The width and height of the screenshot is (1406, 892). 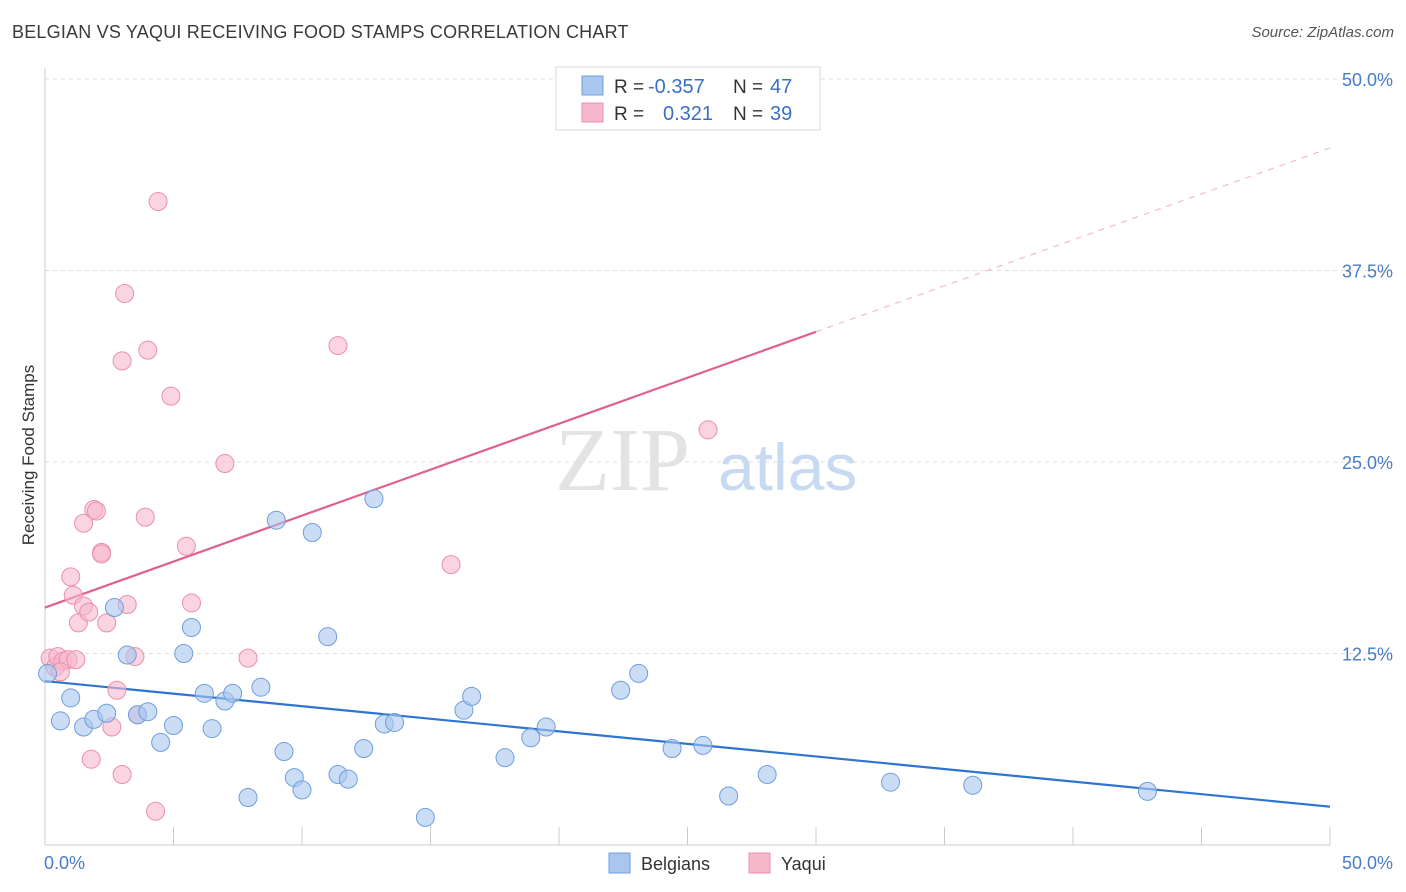 I want to click on watermark-zip: ZIP, so click(x=622, y=460).